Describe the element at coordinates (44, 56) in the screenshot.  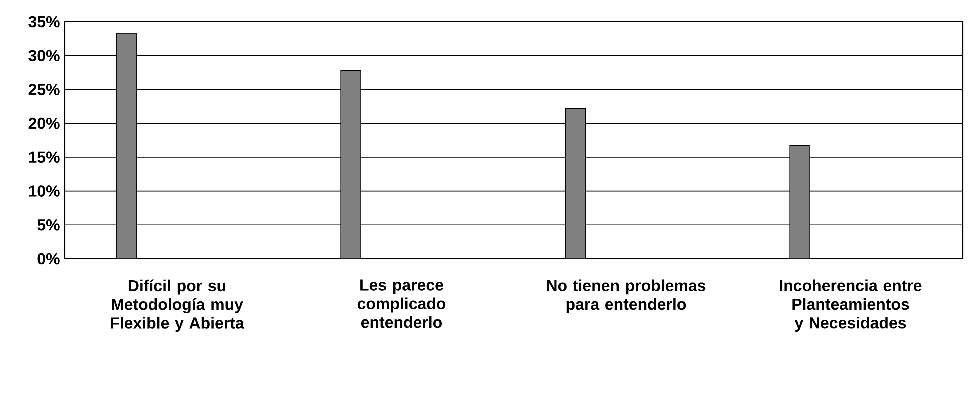
I see `y-tick-label: 30%` at that location.